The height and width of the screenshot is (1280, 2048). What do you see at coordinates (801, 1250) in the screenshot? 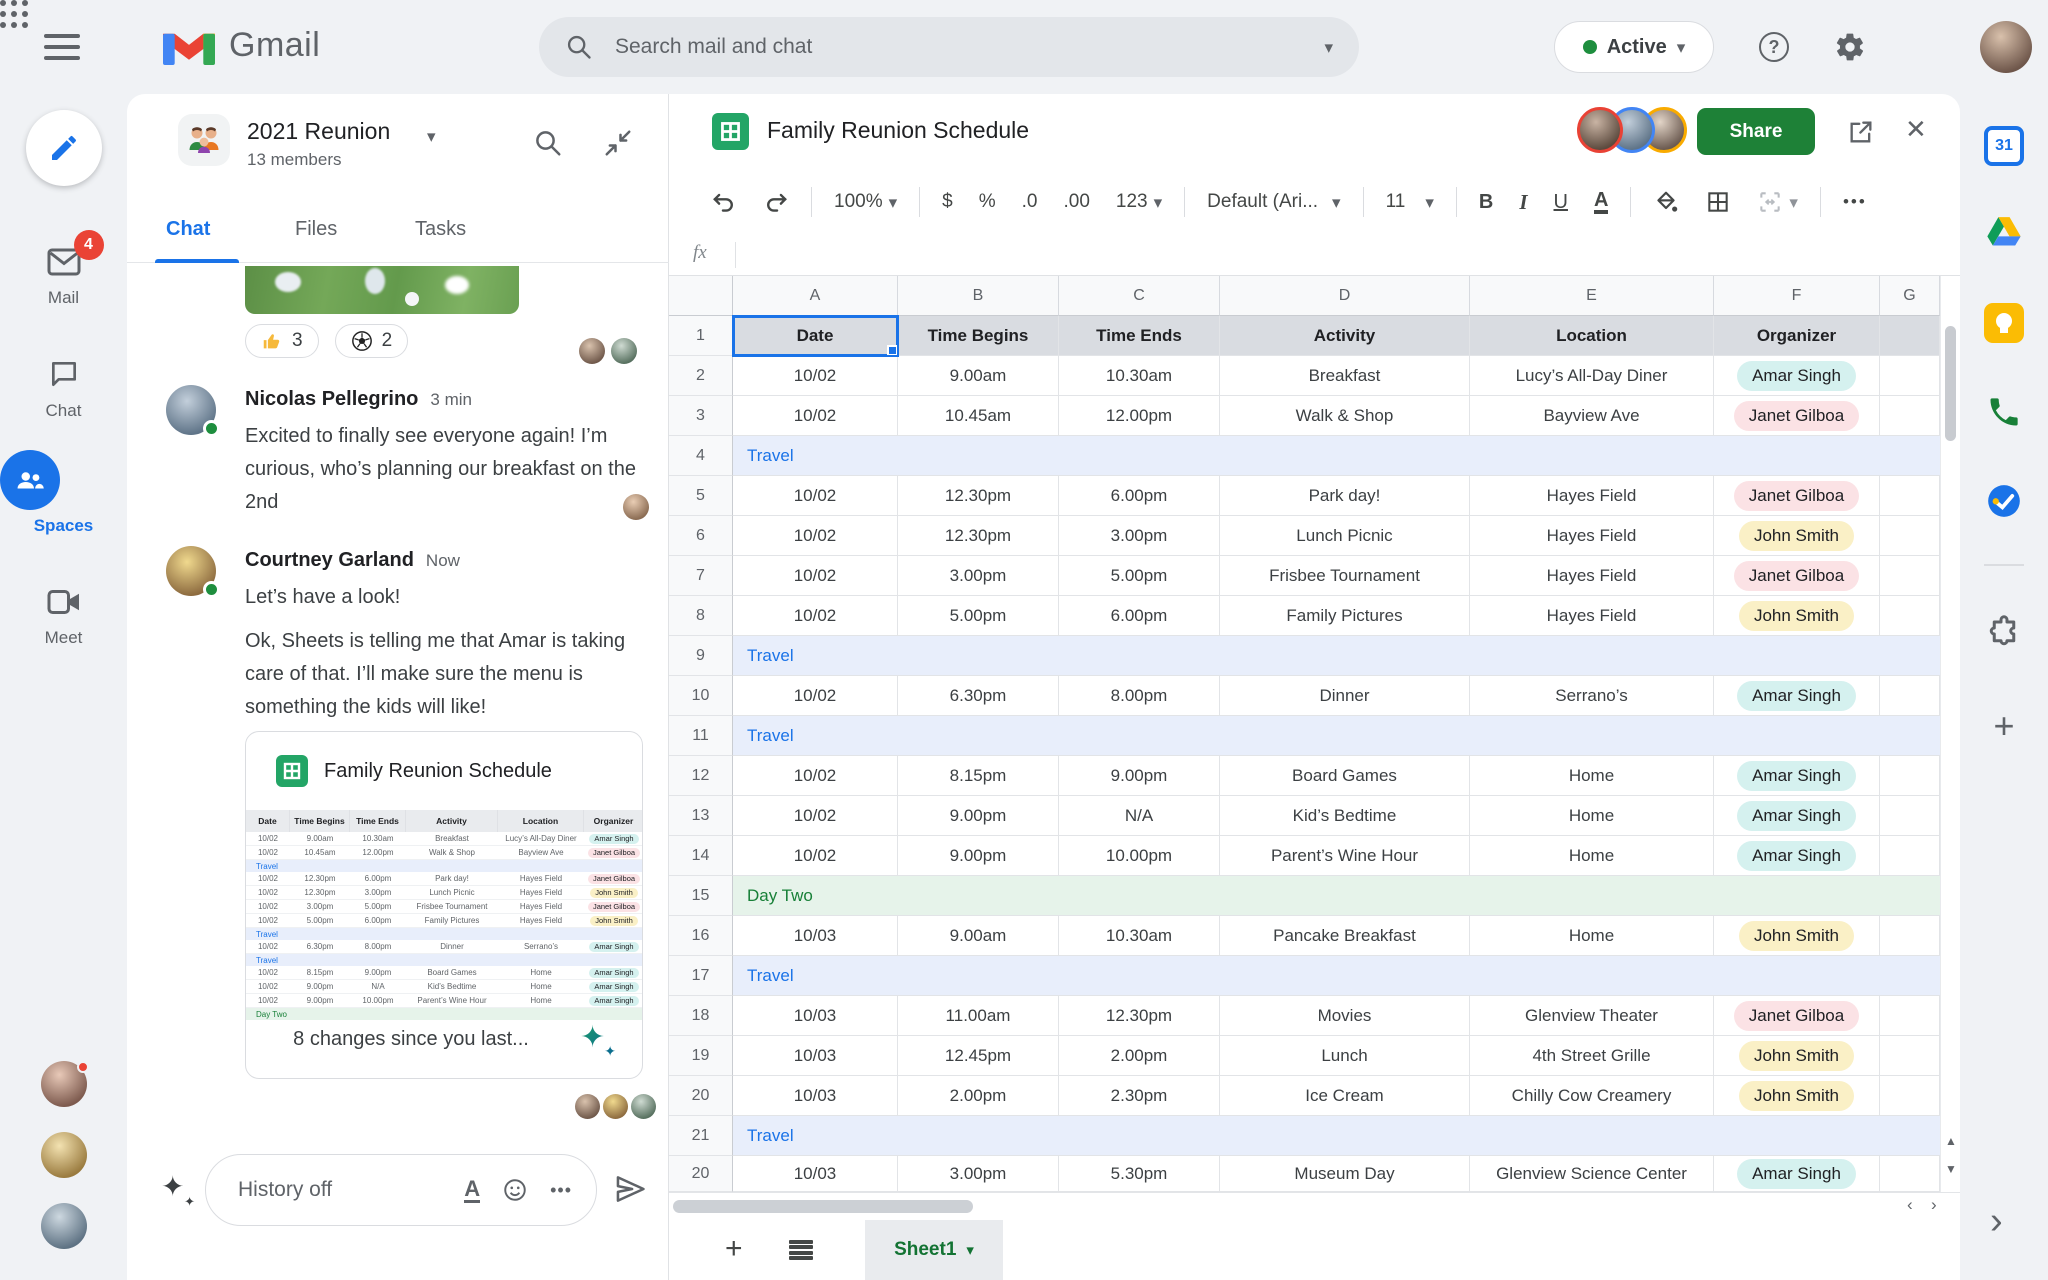
I see `all-sheets-menu-icon` at bounding box center [801, 1250].